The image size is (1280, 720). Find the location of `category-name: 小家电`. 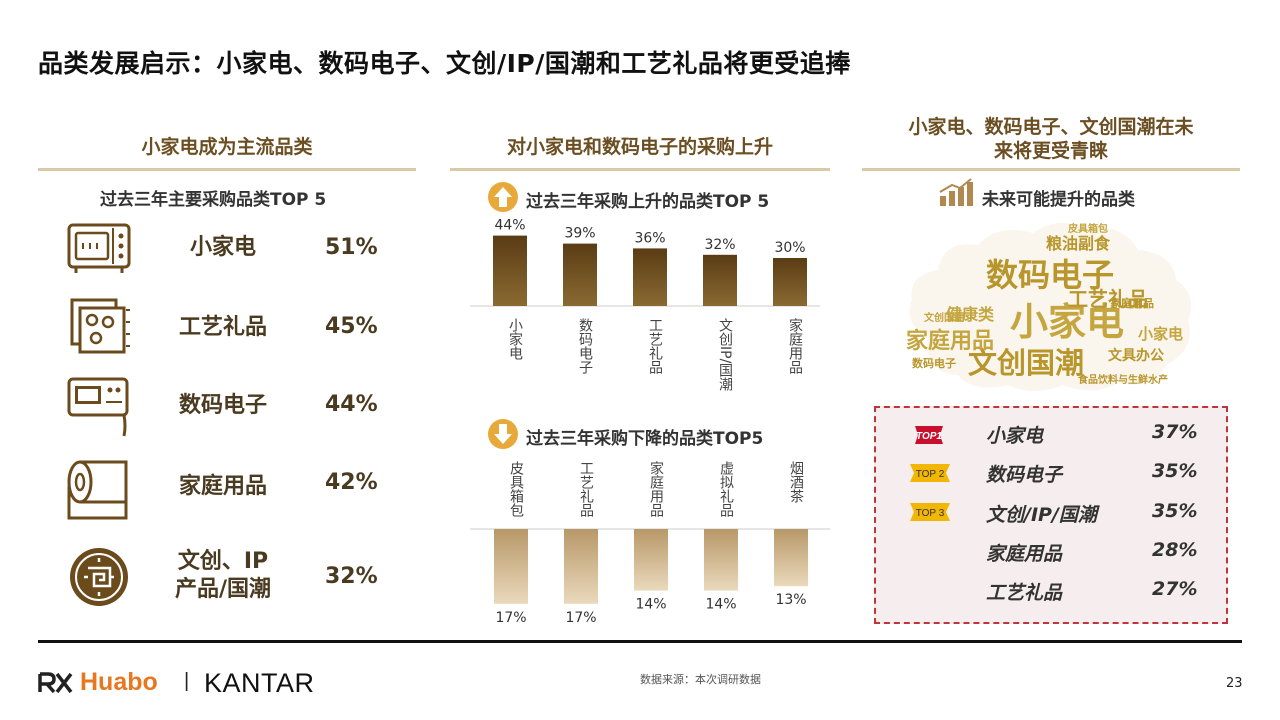

category-name: 小家电 is located at coordinates (222, 247).